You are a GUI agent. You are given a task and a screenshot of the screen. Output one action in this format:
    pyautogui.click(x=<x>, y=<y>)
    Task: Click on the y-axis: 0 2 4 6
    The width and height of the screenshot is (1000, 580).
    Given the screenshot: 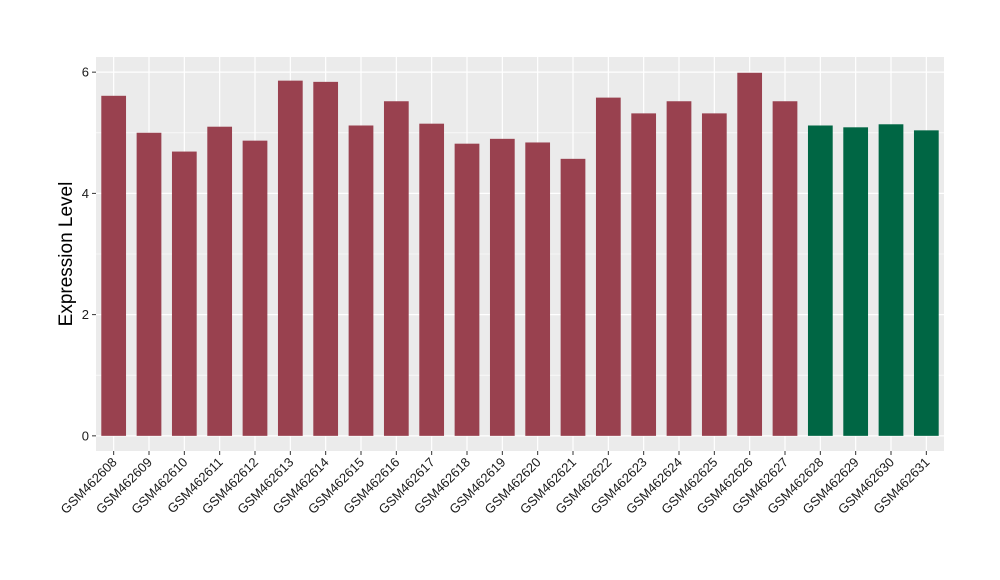 What is the action you would take?
    pyautogui.click(x=89, y=254)
    